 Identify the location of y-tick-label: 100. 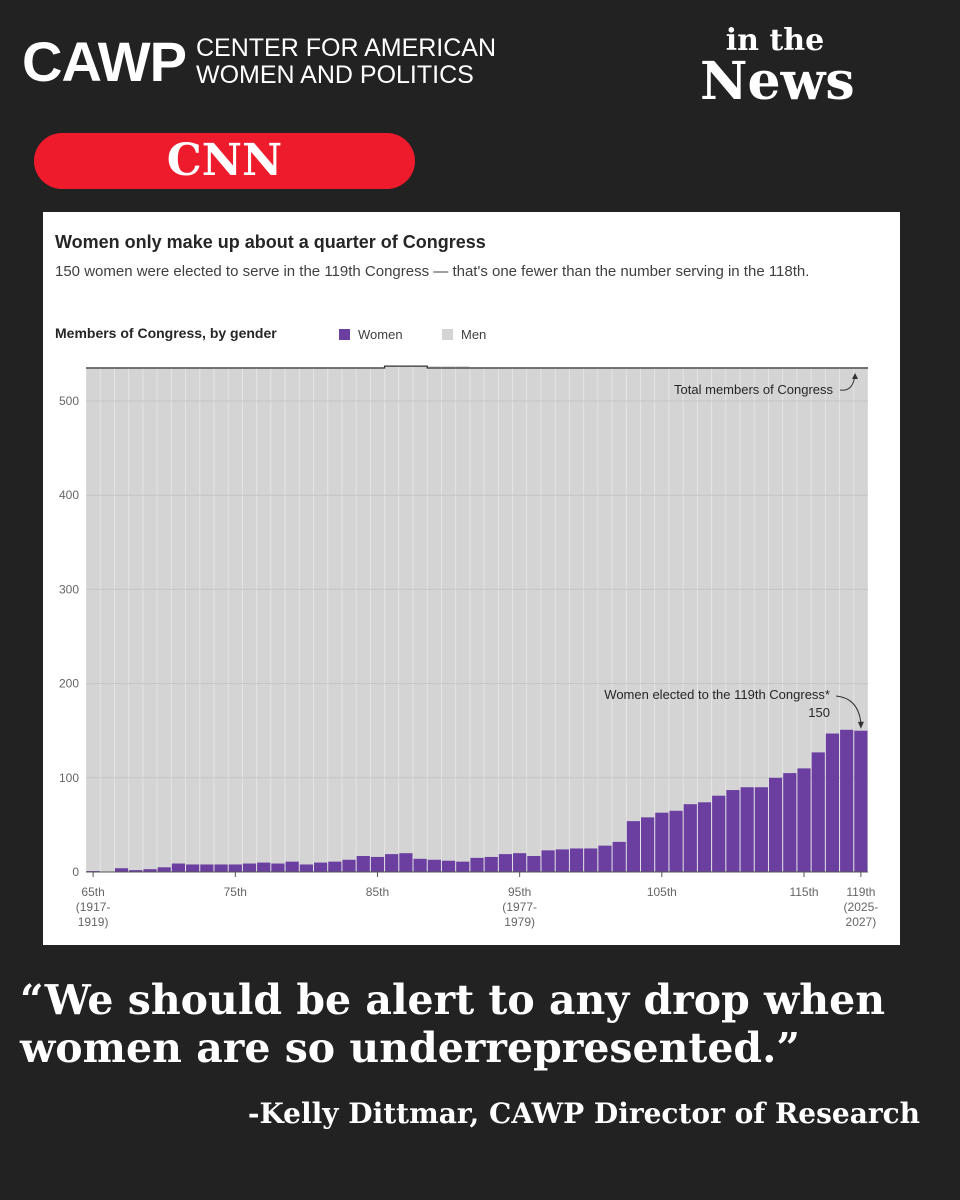
(69, 778).